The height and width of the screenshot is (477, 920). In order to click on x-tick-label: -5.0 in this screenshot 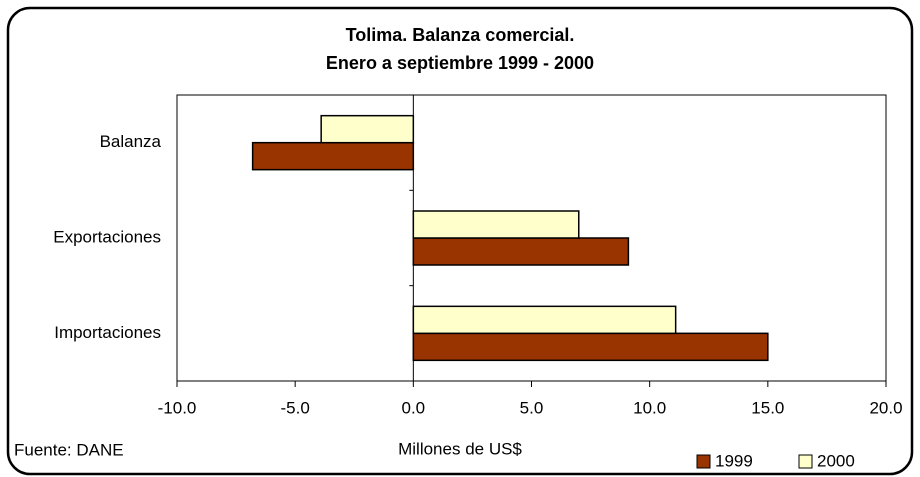, I will do `click(295, 407)`.